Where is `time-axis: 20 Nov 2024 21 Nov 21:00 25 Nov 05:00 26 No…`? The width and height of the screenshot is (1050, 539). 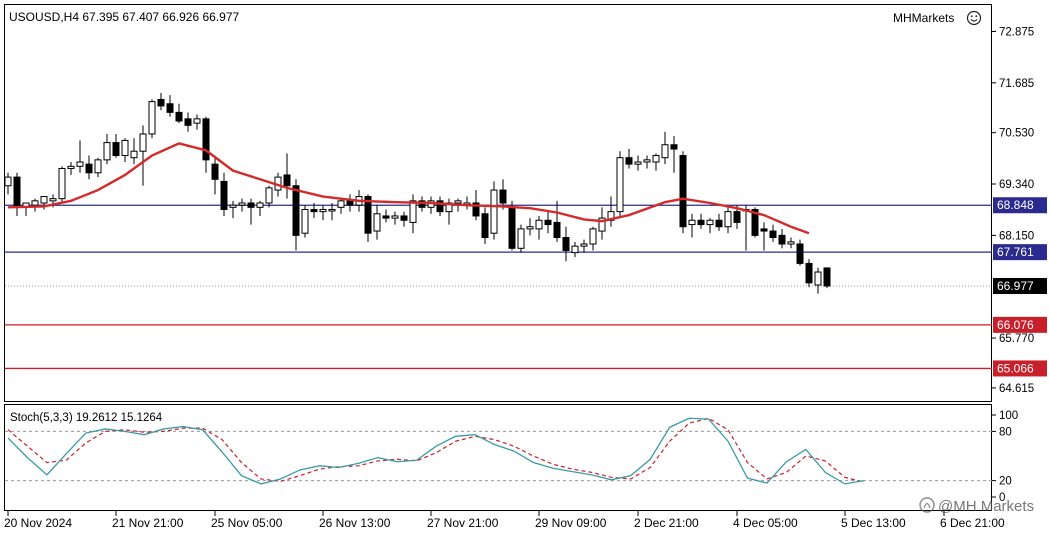
time-axis: 20 Nov 2024 21 Nov 21:00 25 Nov 05:00 26 No… is located at coordinates (504, 520).